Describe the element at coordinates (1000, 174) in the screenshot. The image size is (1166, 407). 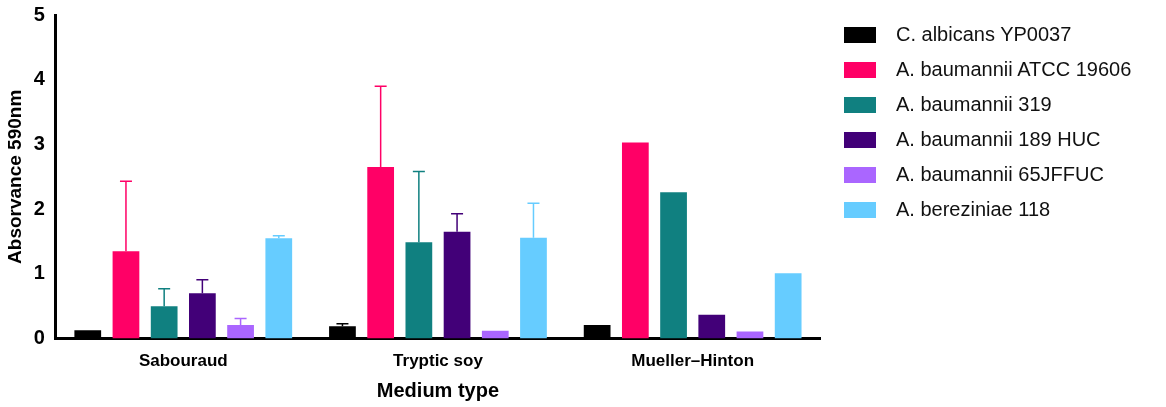
I see `legend-label: A. baumannii 65JFFUC` at that location.